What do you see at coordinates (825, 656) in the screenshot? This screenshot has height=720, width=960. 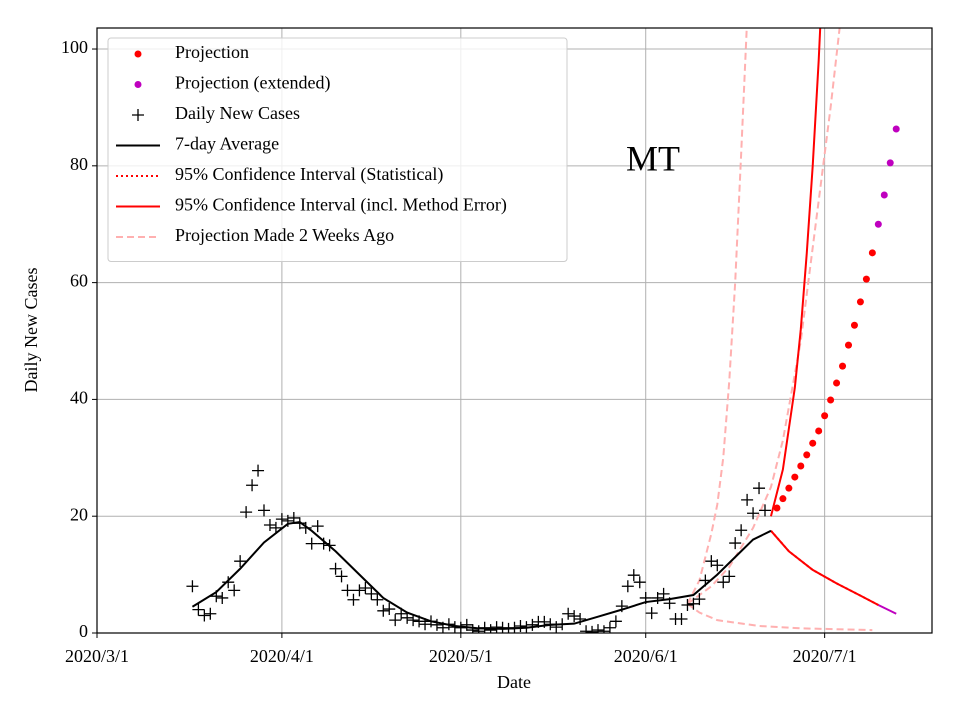 I see `x-tick-label: 2020/7/1` at bounding box center [825, 656].